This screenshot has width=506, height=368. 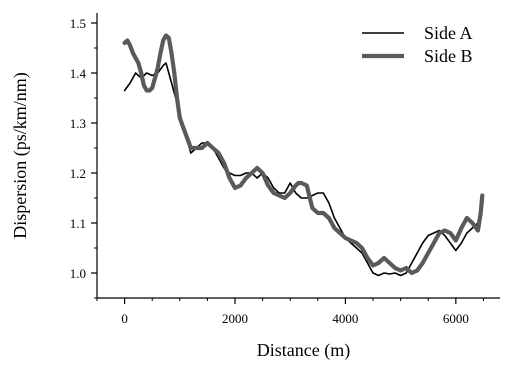 I want to click on legend-label-side-a: Side A, so click(x=448, y=33).